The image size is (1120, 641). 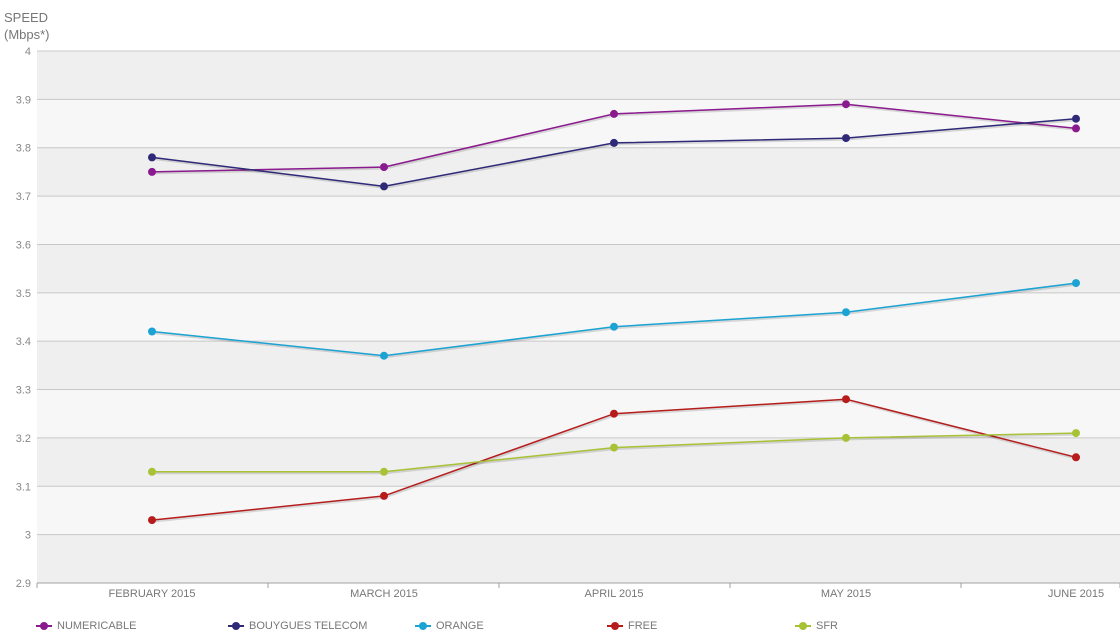 What do you see at coordinates (23, 391) in the screenshot?
I see `y-tick-label: 3.3` at bounding box center [23, 391].